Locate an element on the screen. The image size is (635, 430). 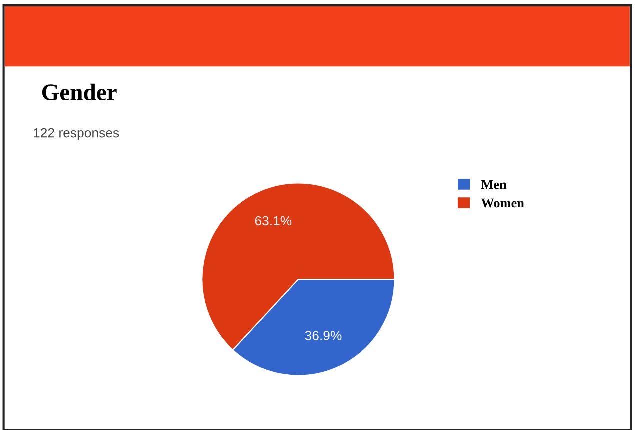
data-label: 63.1% is located at coordinates (273, 221).